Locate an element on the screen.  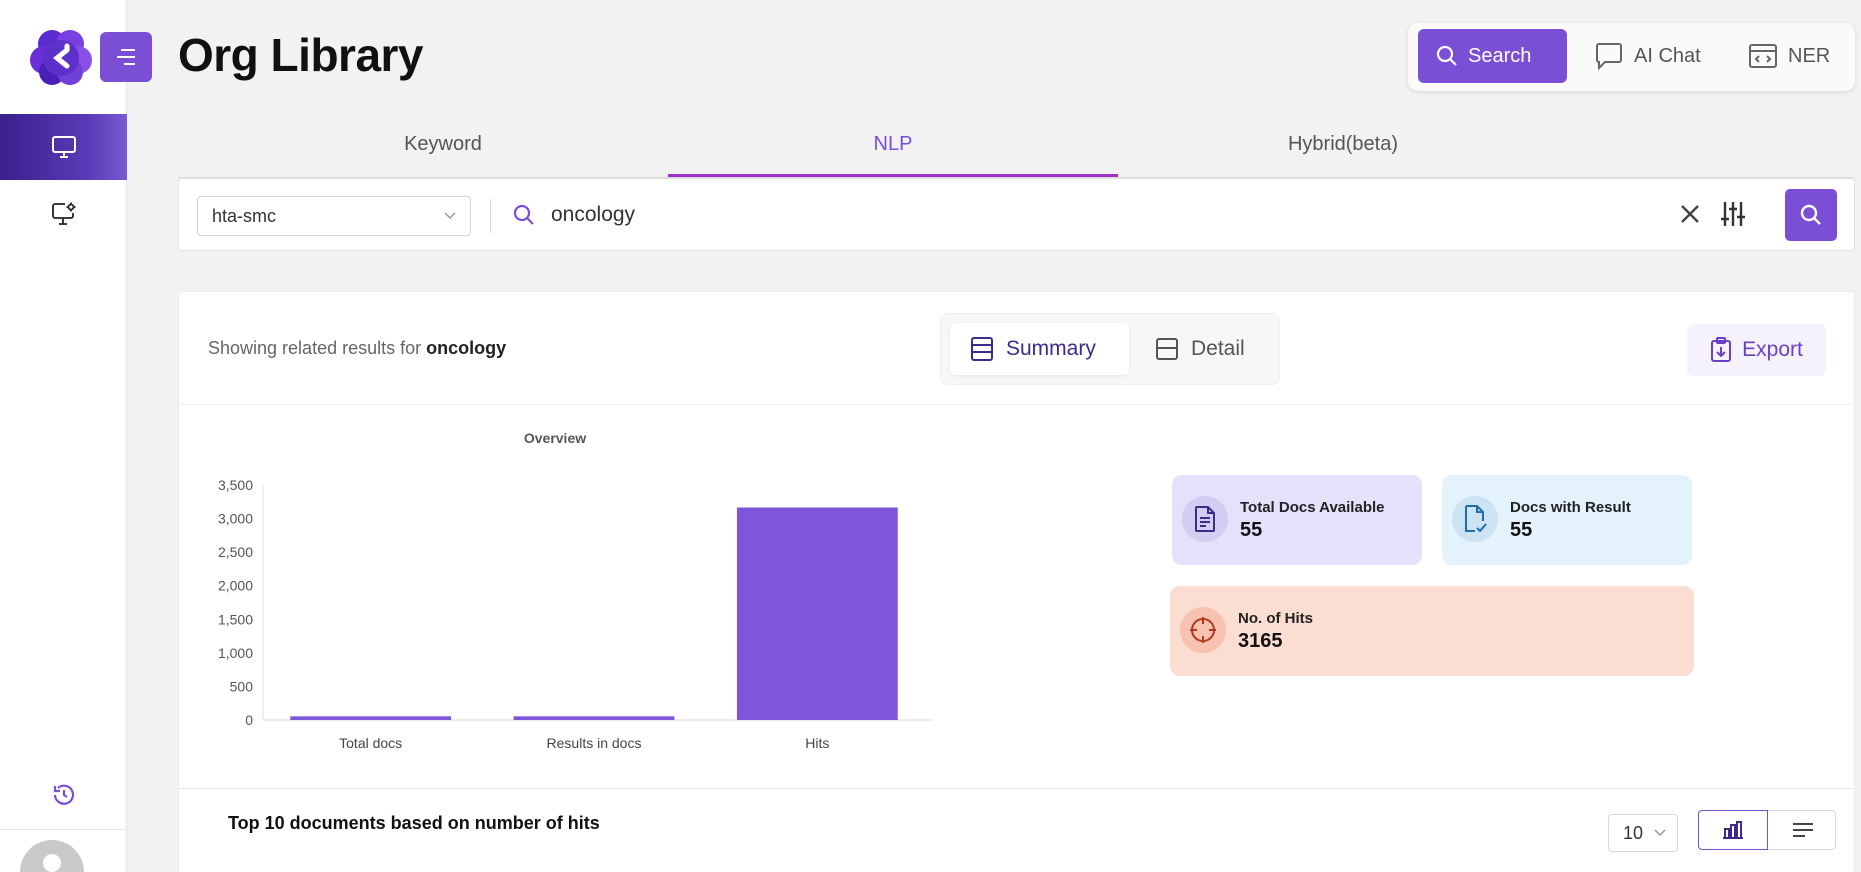
stat-docs-with-result: Docs with Result 55 is located at coordinates (1567, 520).